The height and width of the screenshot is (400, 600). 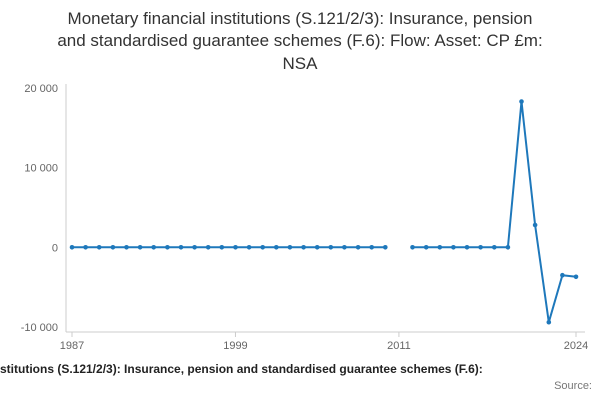 What do you see at coordinates (576, 346) in the screenshot?
I see `x-tick-label: 2024` at bounding box center [576, 346].